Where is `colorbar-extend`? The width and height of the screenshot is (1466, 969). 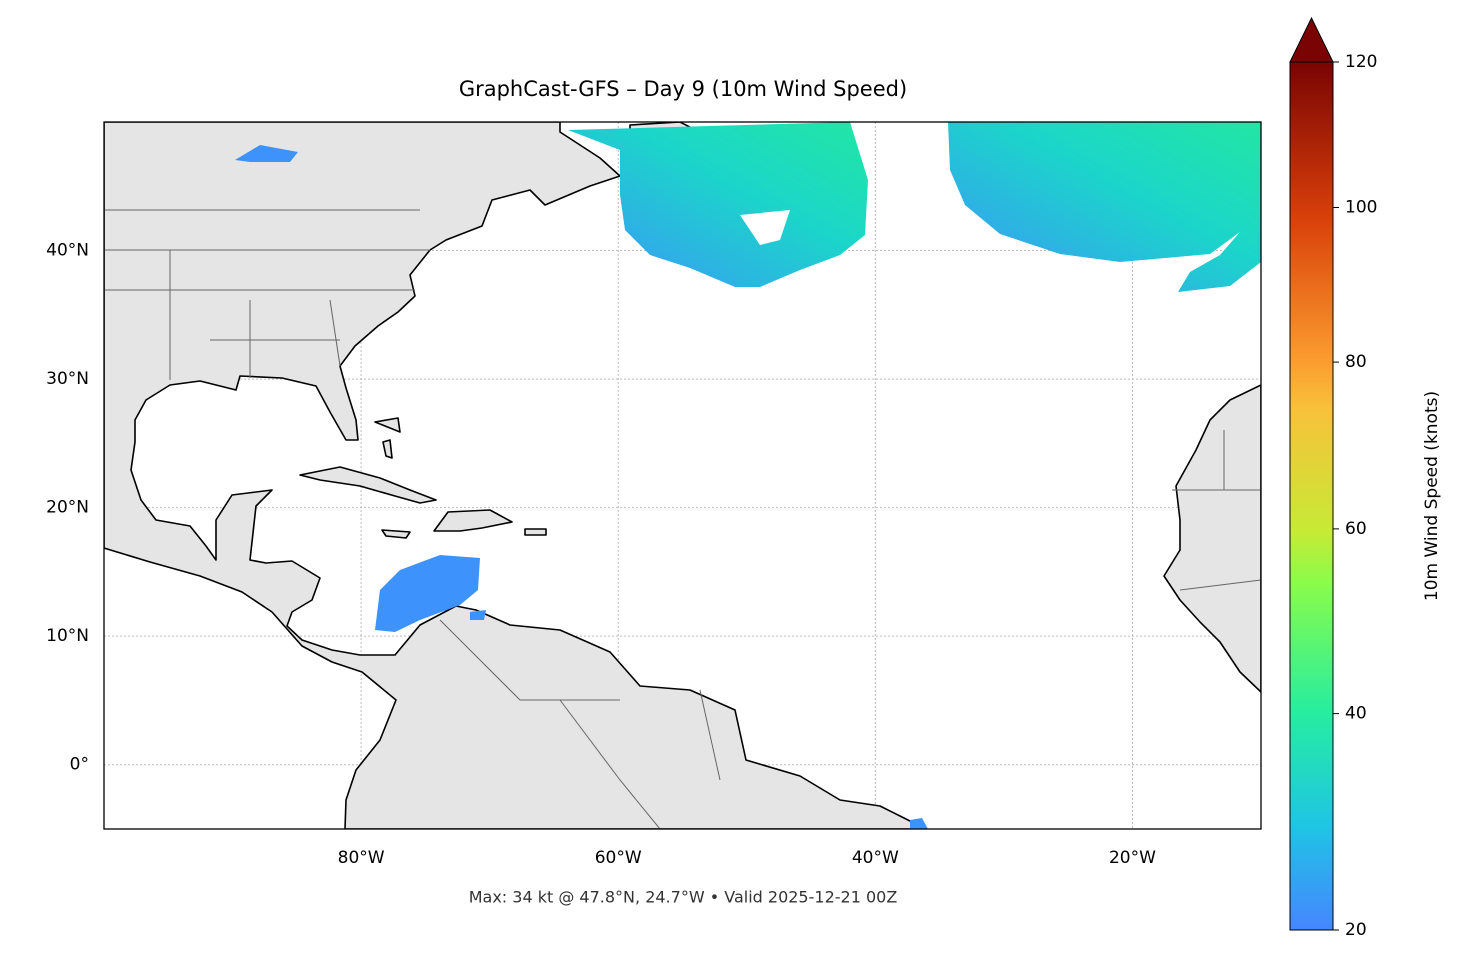
colorbar-extend is located at coordinates (1311, 39).